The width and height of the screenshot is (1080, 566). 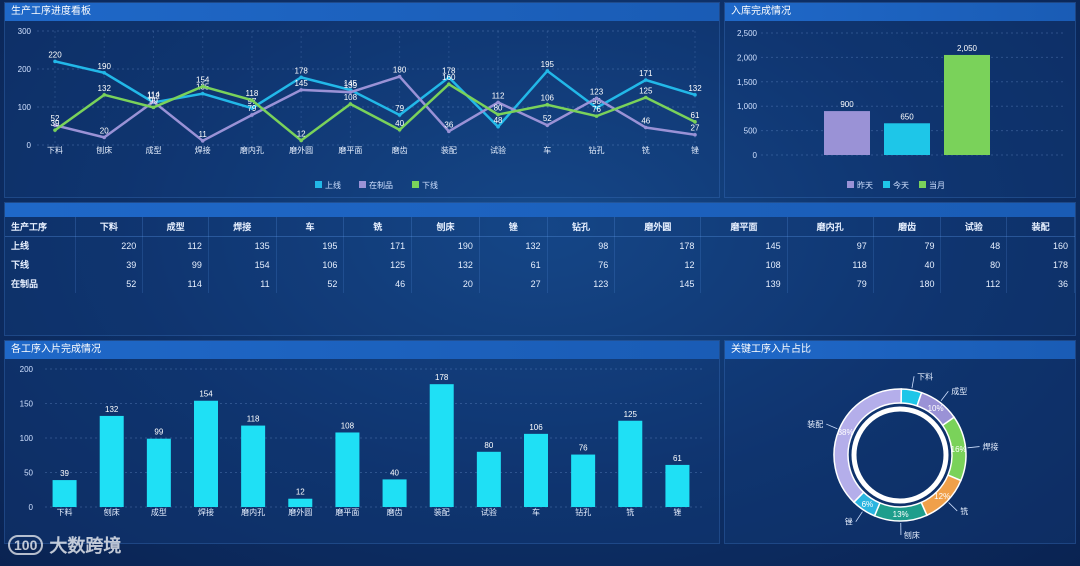 What do you see at coordinates (85, 546) in the screenshot?
I see `watermark-text: 大数跨境` at bounding box center [85, 546].